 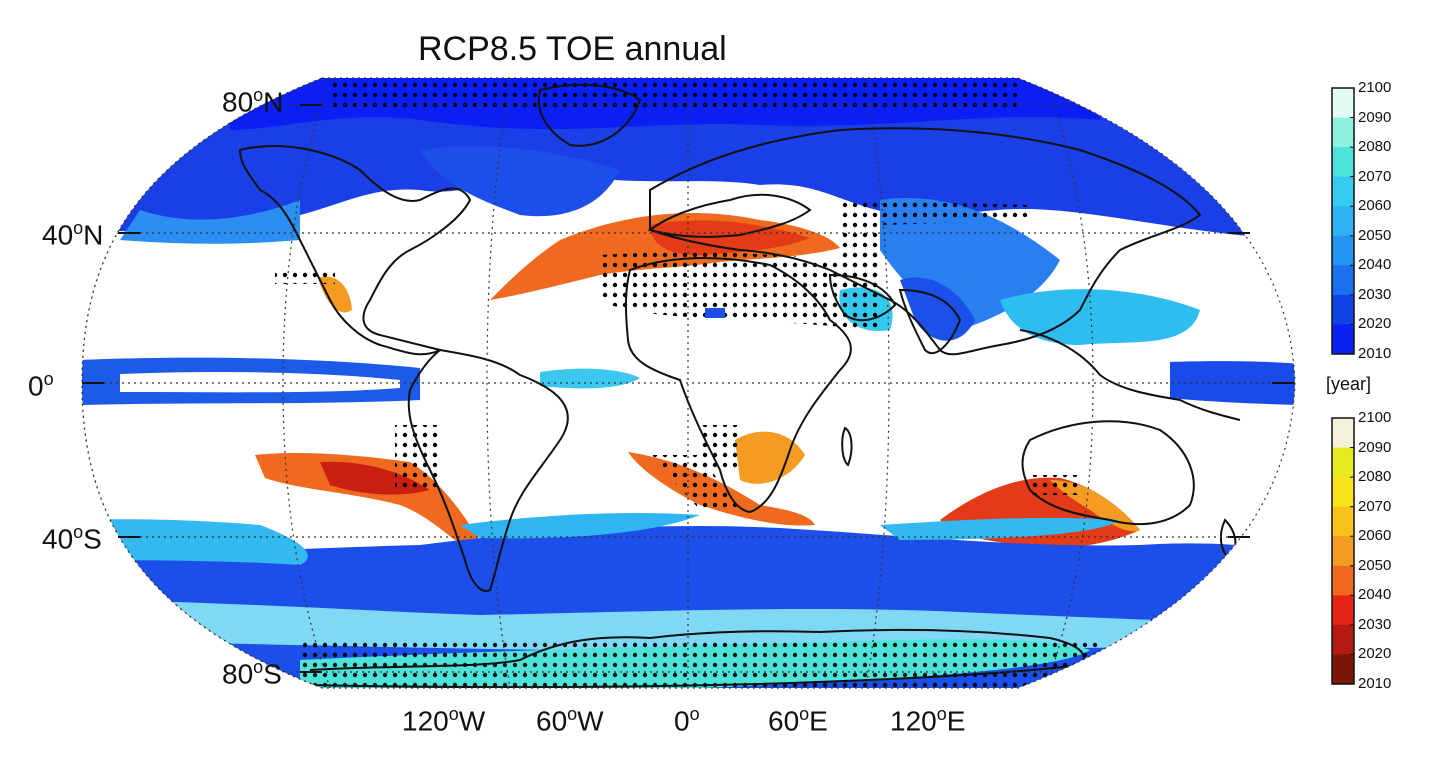 I want to click on colorbar-warm-tick-label: 2050, so click(x=1375, y=565).